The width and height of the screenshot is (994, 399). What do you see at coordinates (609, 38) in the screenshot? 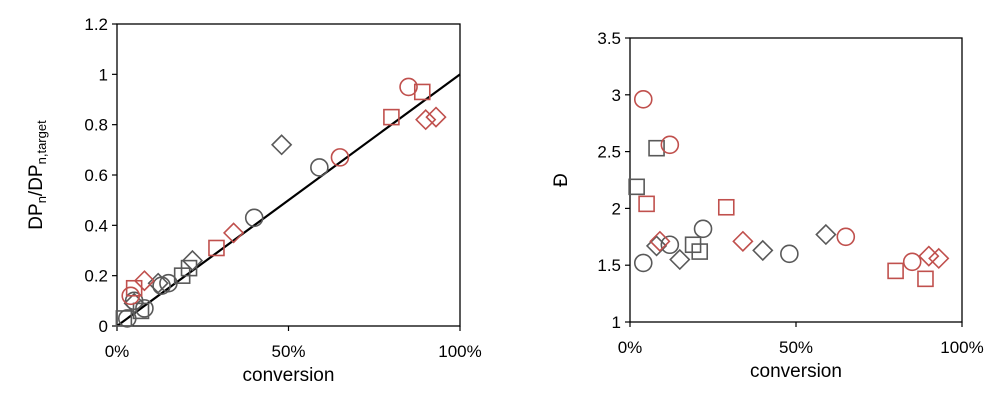
I see `y-tick-label: 3.5` at bounding box center [609, 38].